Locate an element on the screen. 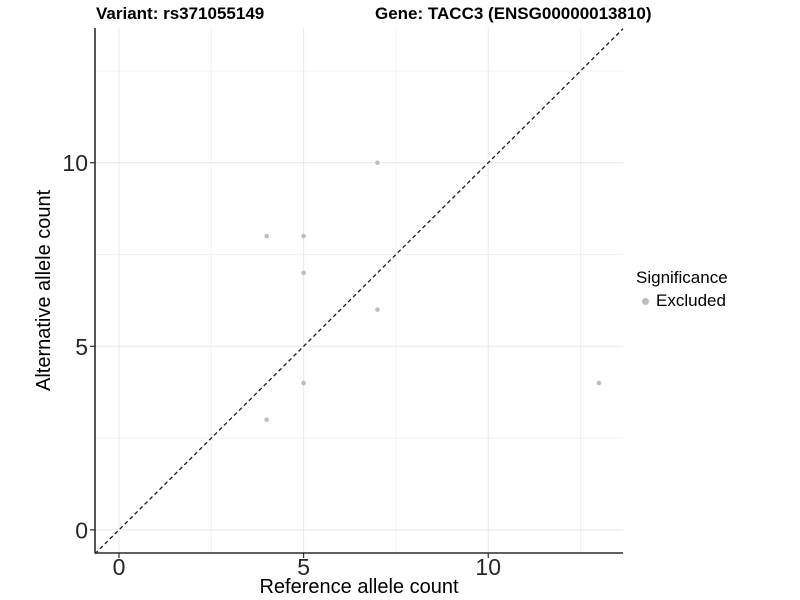  legend: Significance Excluded is located at coordinates (682, 289).